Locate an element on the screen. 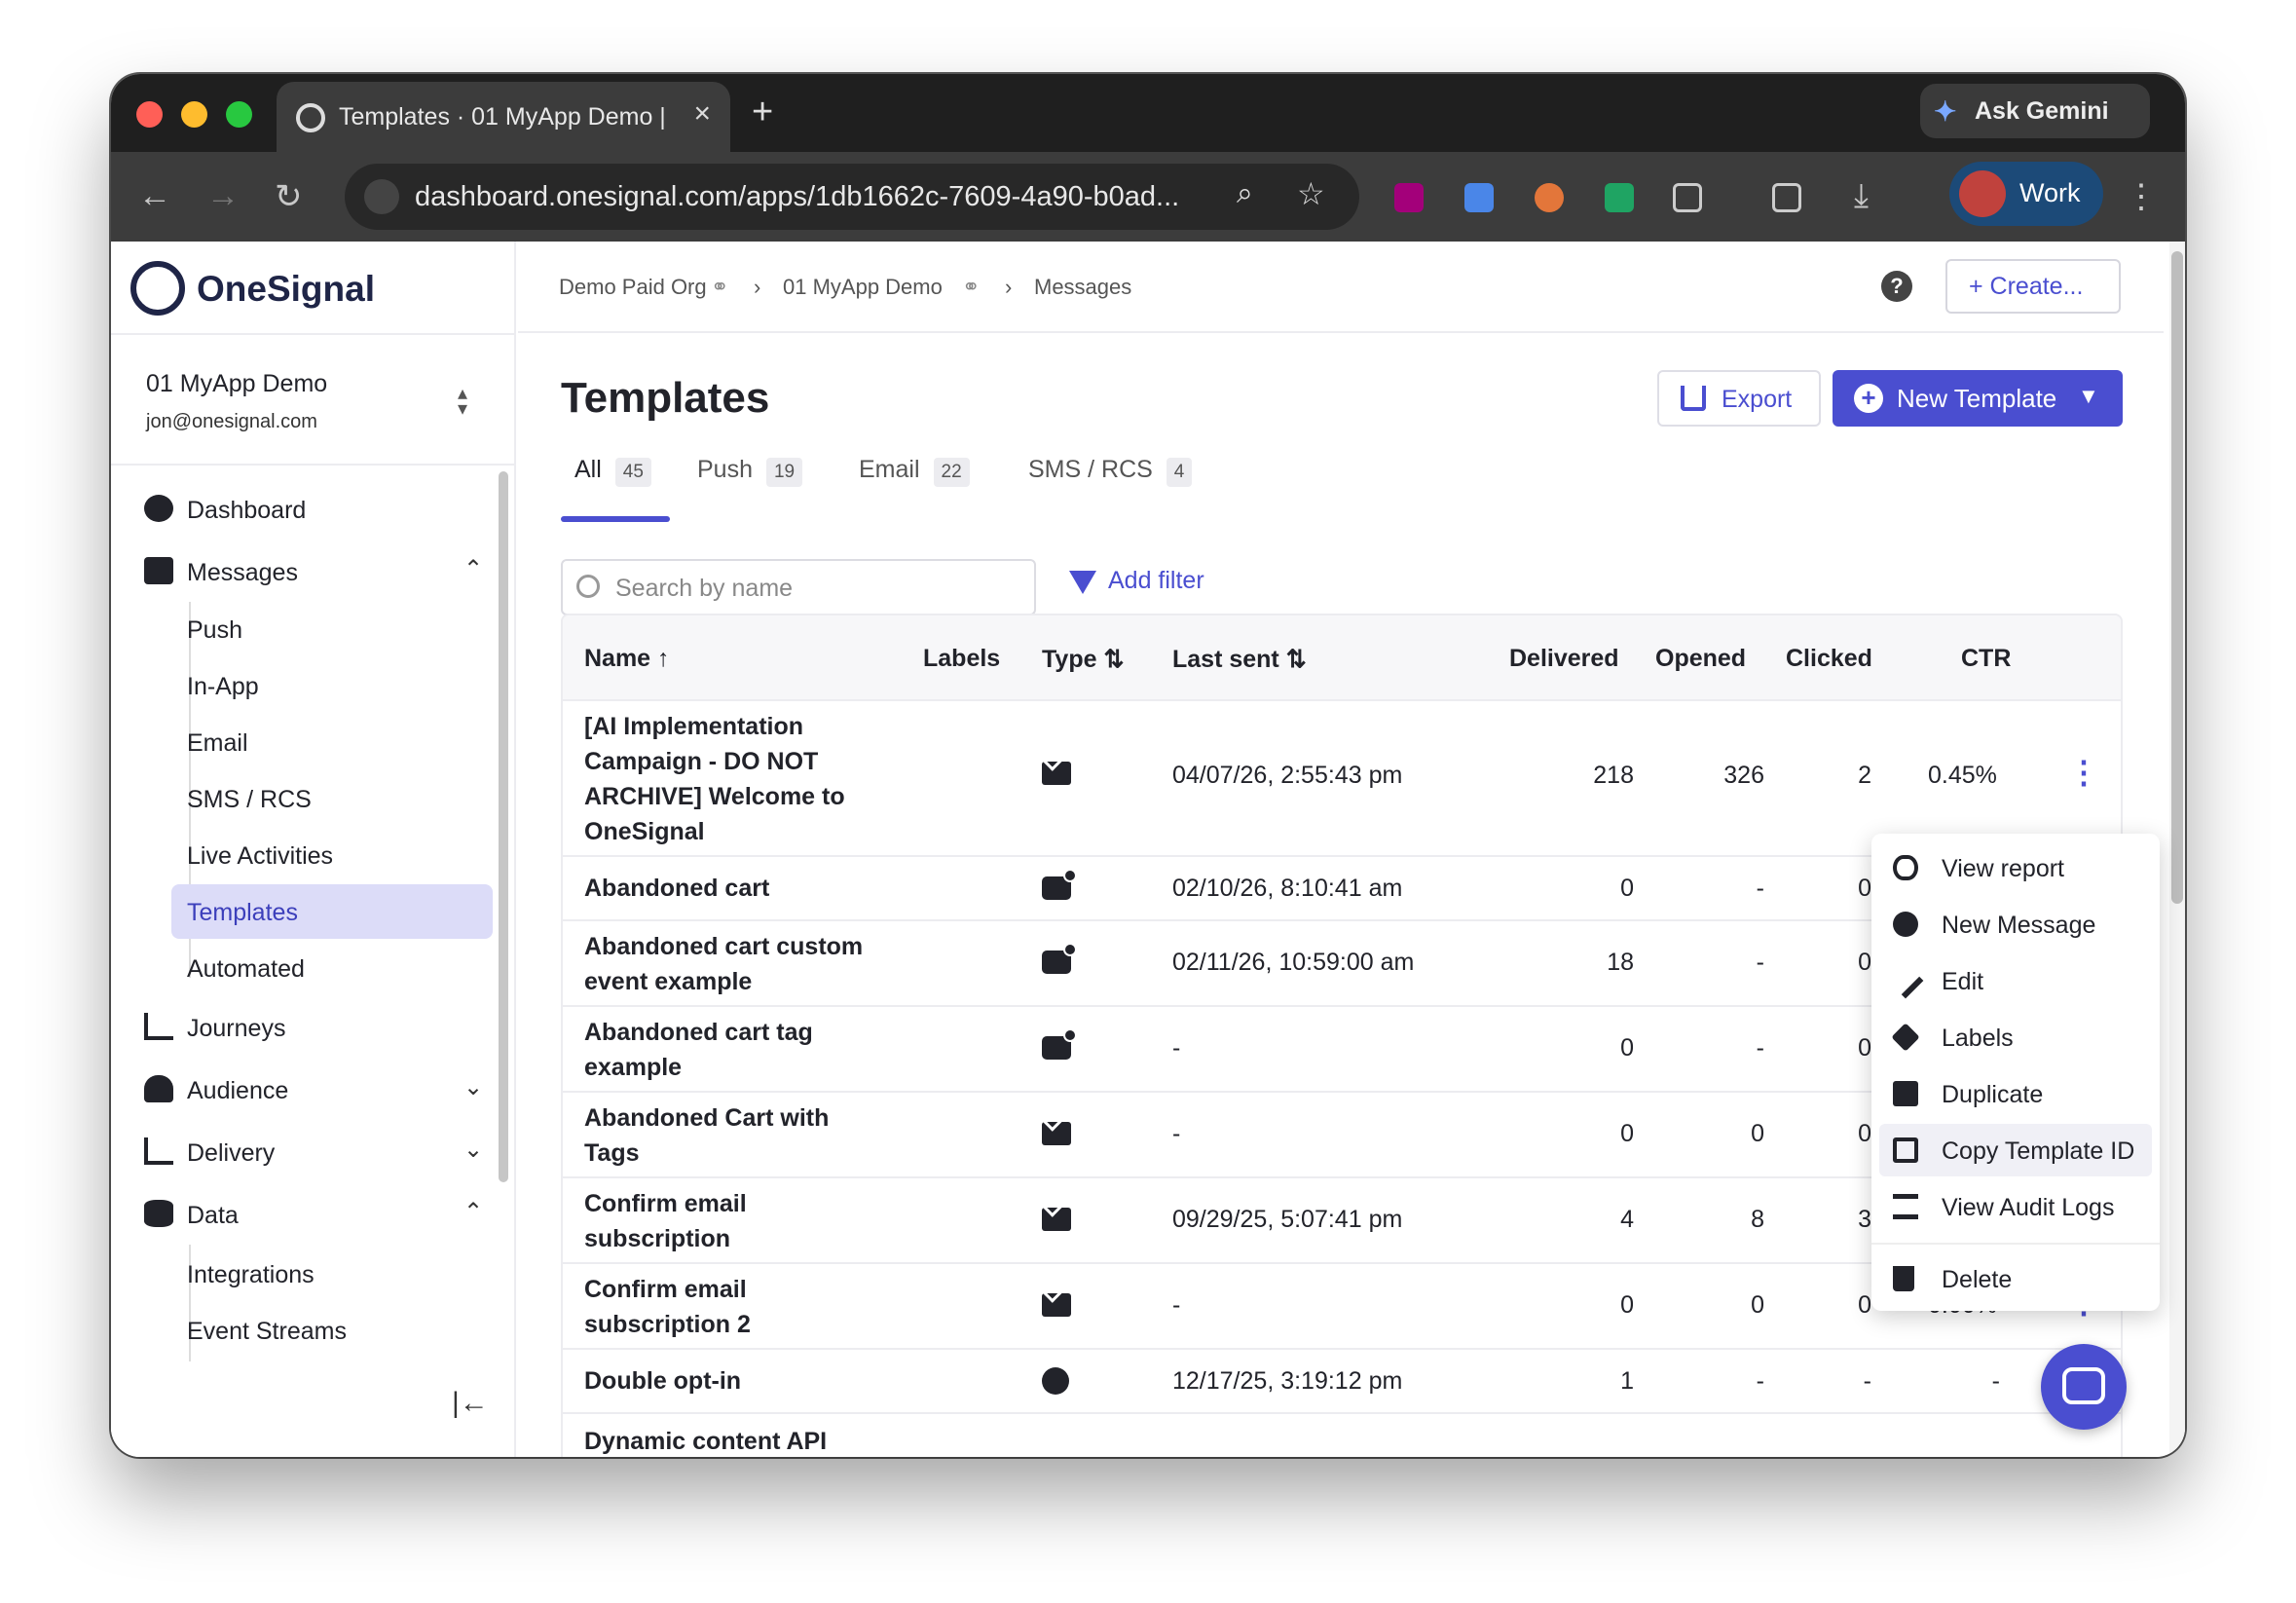 This screenshot has width=2296, height=1603. collapse-sidebar-icon: |← is located at coordinates (471, 1403).